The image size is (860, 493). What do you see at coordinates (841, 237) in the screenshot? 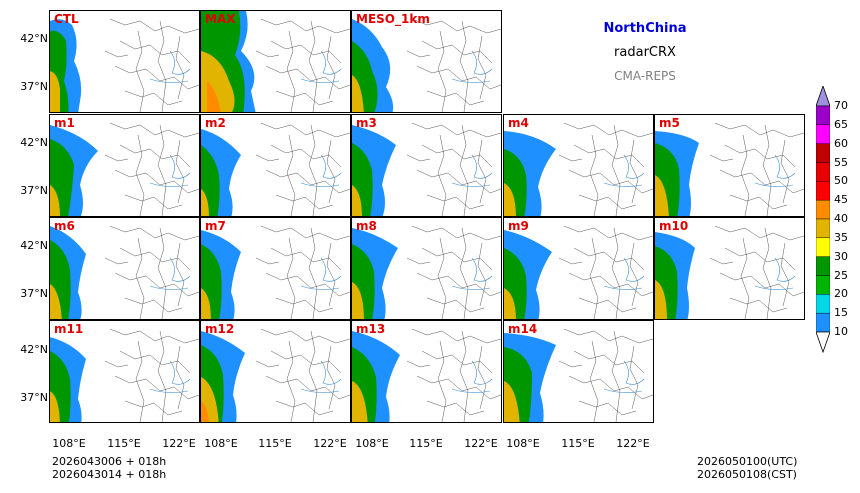
I see `colorbar-level-label: 35` at bounding box center [841, 237].